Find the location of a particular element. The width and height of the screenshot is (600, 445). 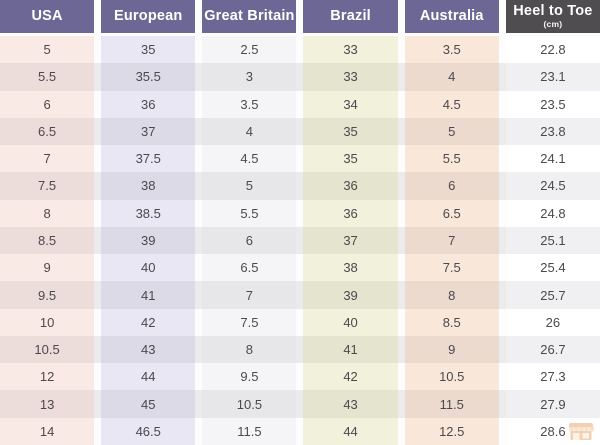

cell-australia: 10.5 is located at coordinates (451, 377).